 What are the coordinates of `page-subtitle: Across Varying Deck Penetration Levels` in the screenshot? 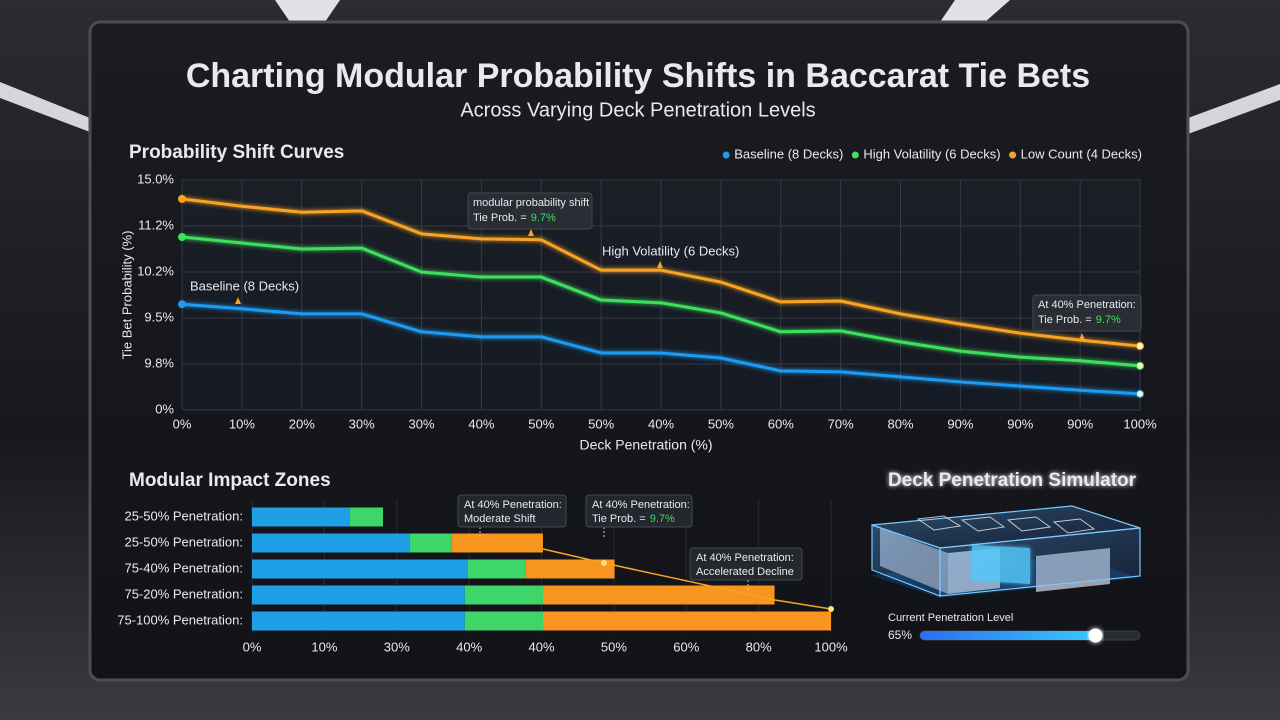 It's located at (637, 110).